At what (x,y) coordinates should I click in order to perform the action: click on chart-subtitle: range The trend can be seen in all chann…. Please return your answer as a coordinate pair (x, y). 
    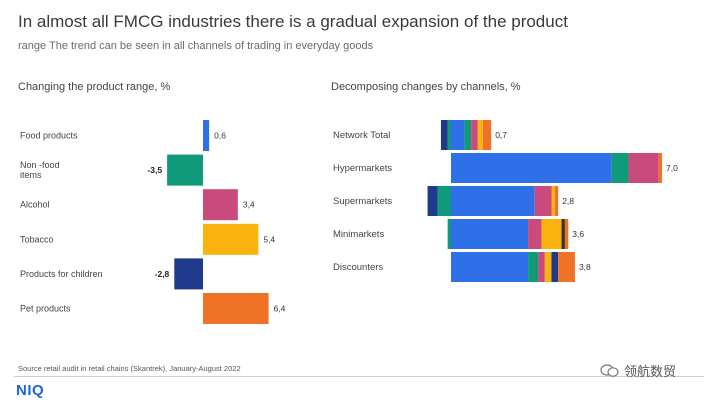
    Looking at the image, I should click on (196, 46).